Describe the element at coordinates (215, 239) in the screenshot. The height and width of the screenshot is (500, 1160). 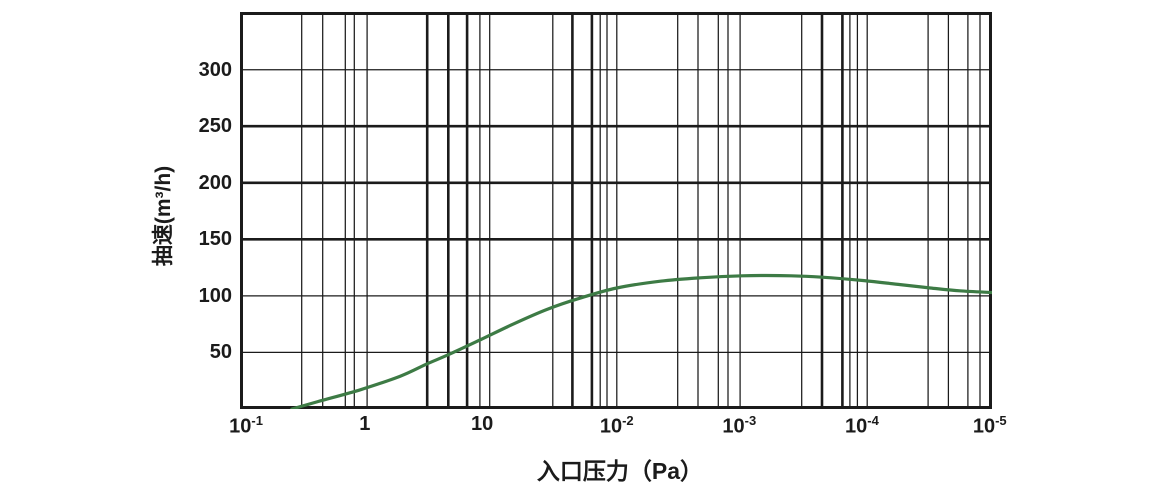
I see `y-tick-label: 150` at that location.